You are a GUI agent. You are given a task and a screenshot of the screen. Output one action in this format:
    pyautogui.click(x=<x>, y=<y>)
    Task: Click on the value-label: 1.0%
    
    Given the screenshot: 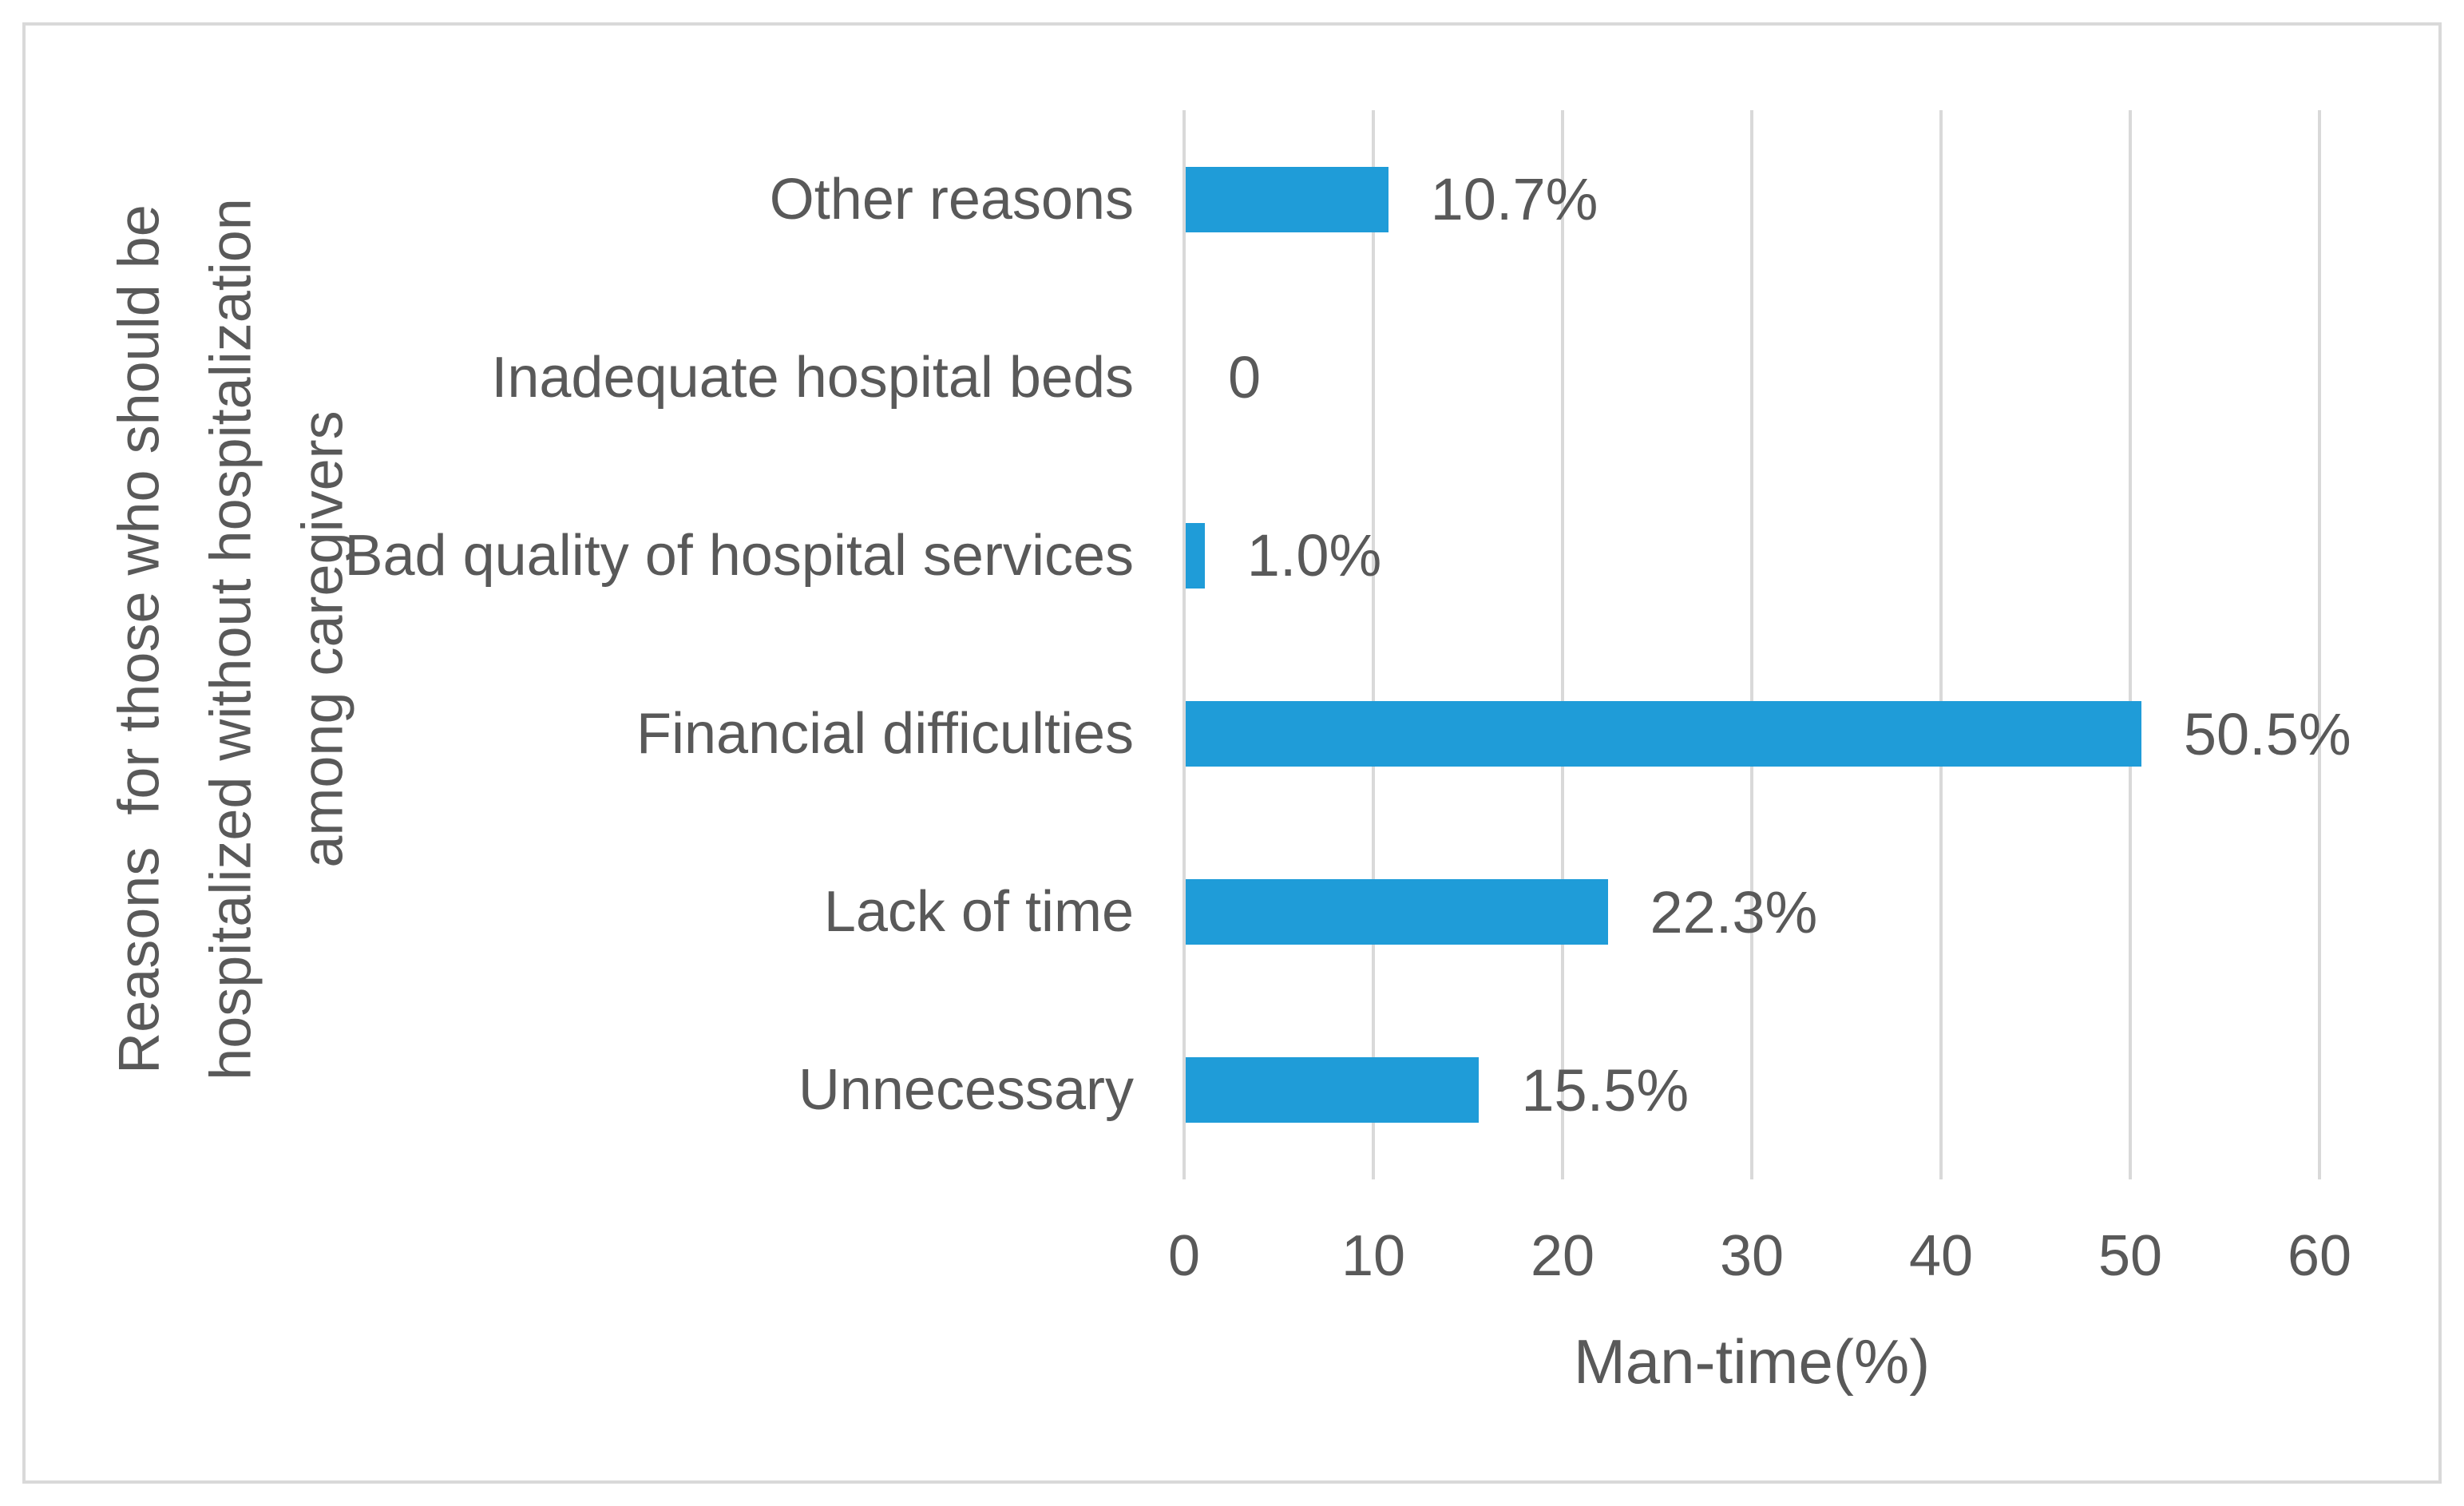 What is the action you would take?
    pyautogui.click(x=1314, y=555)
    